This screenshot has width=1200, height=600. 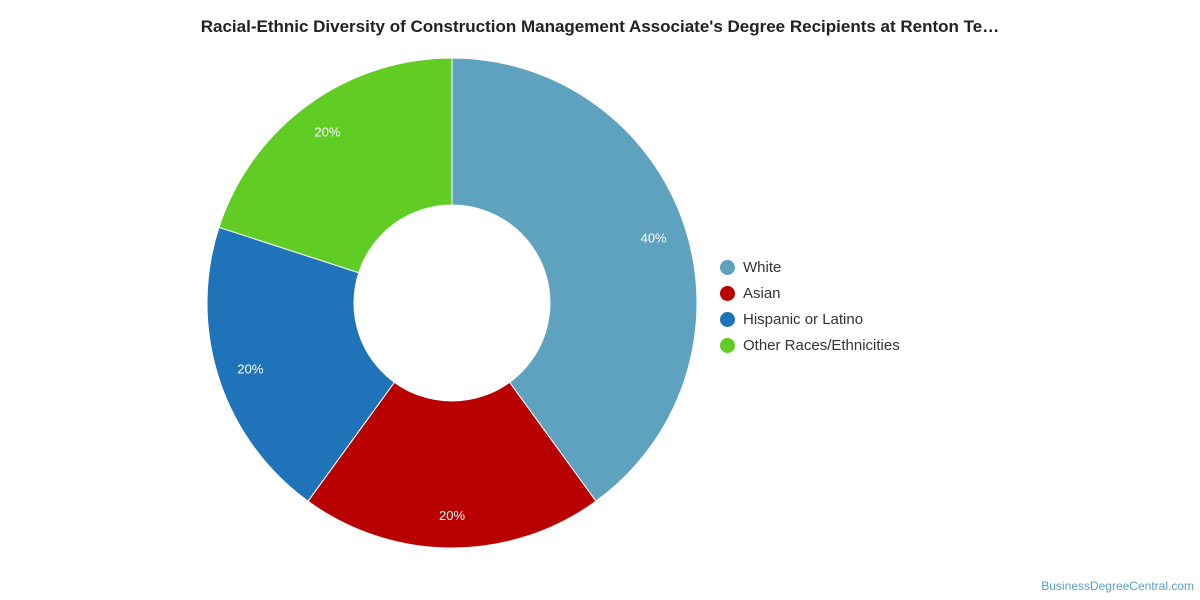 I want to click on legend-item-hispanic-or-latino: Hispanic or Latino, so click(x=810, y=319).